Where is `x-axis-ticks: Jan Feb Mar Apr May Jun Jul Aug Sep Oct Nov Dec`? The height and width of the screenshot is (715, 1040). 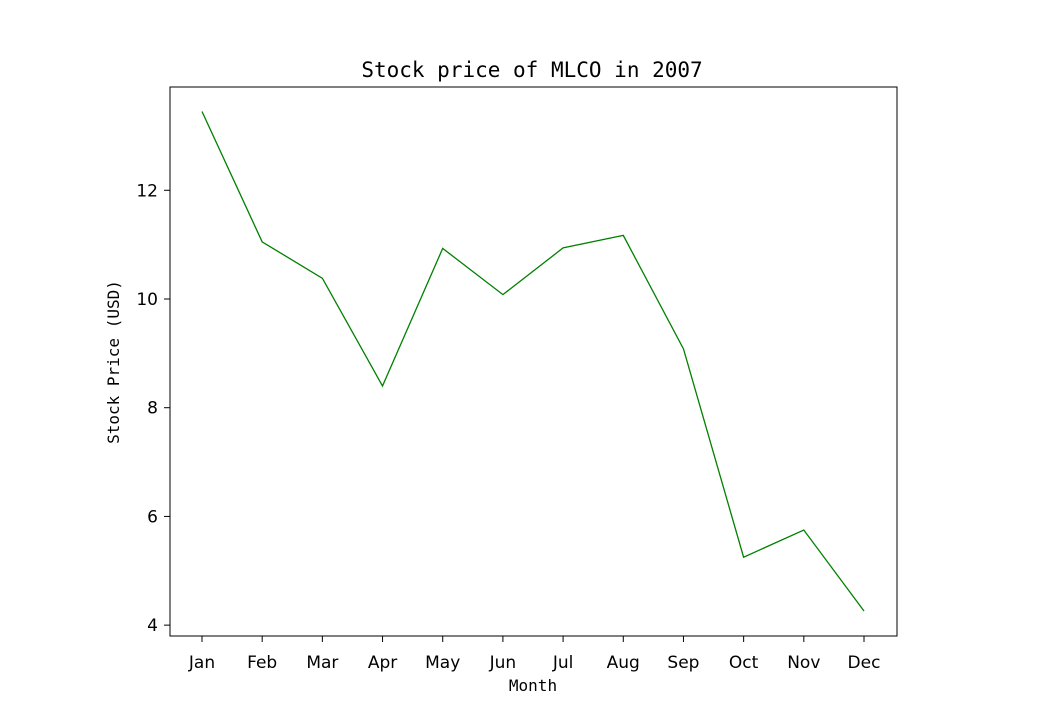 x-axis-ticks: Jan Feb Mar Apr May Jun Jul Aug Sep Oct Nov Dec is located at coordinates (534, 654).